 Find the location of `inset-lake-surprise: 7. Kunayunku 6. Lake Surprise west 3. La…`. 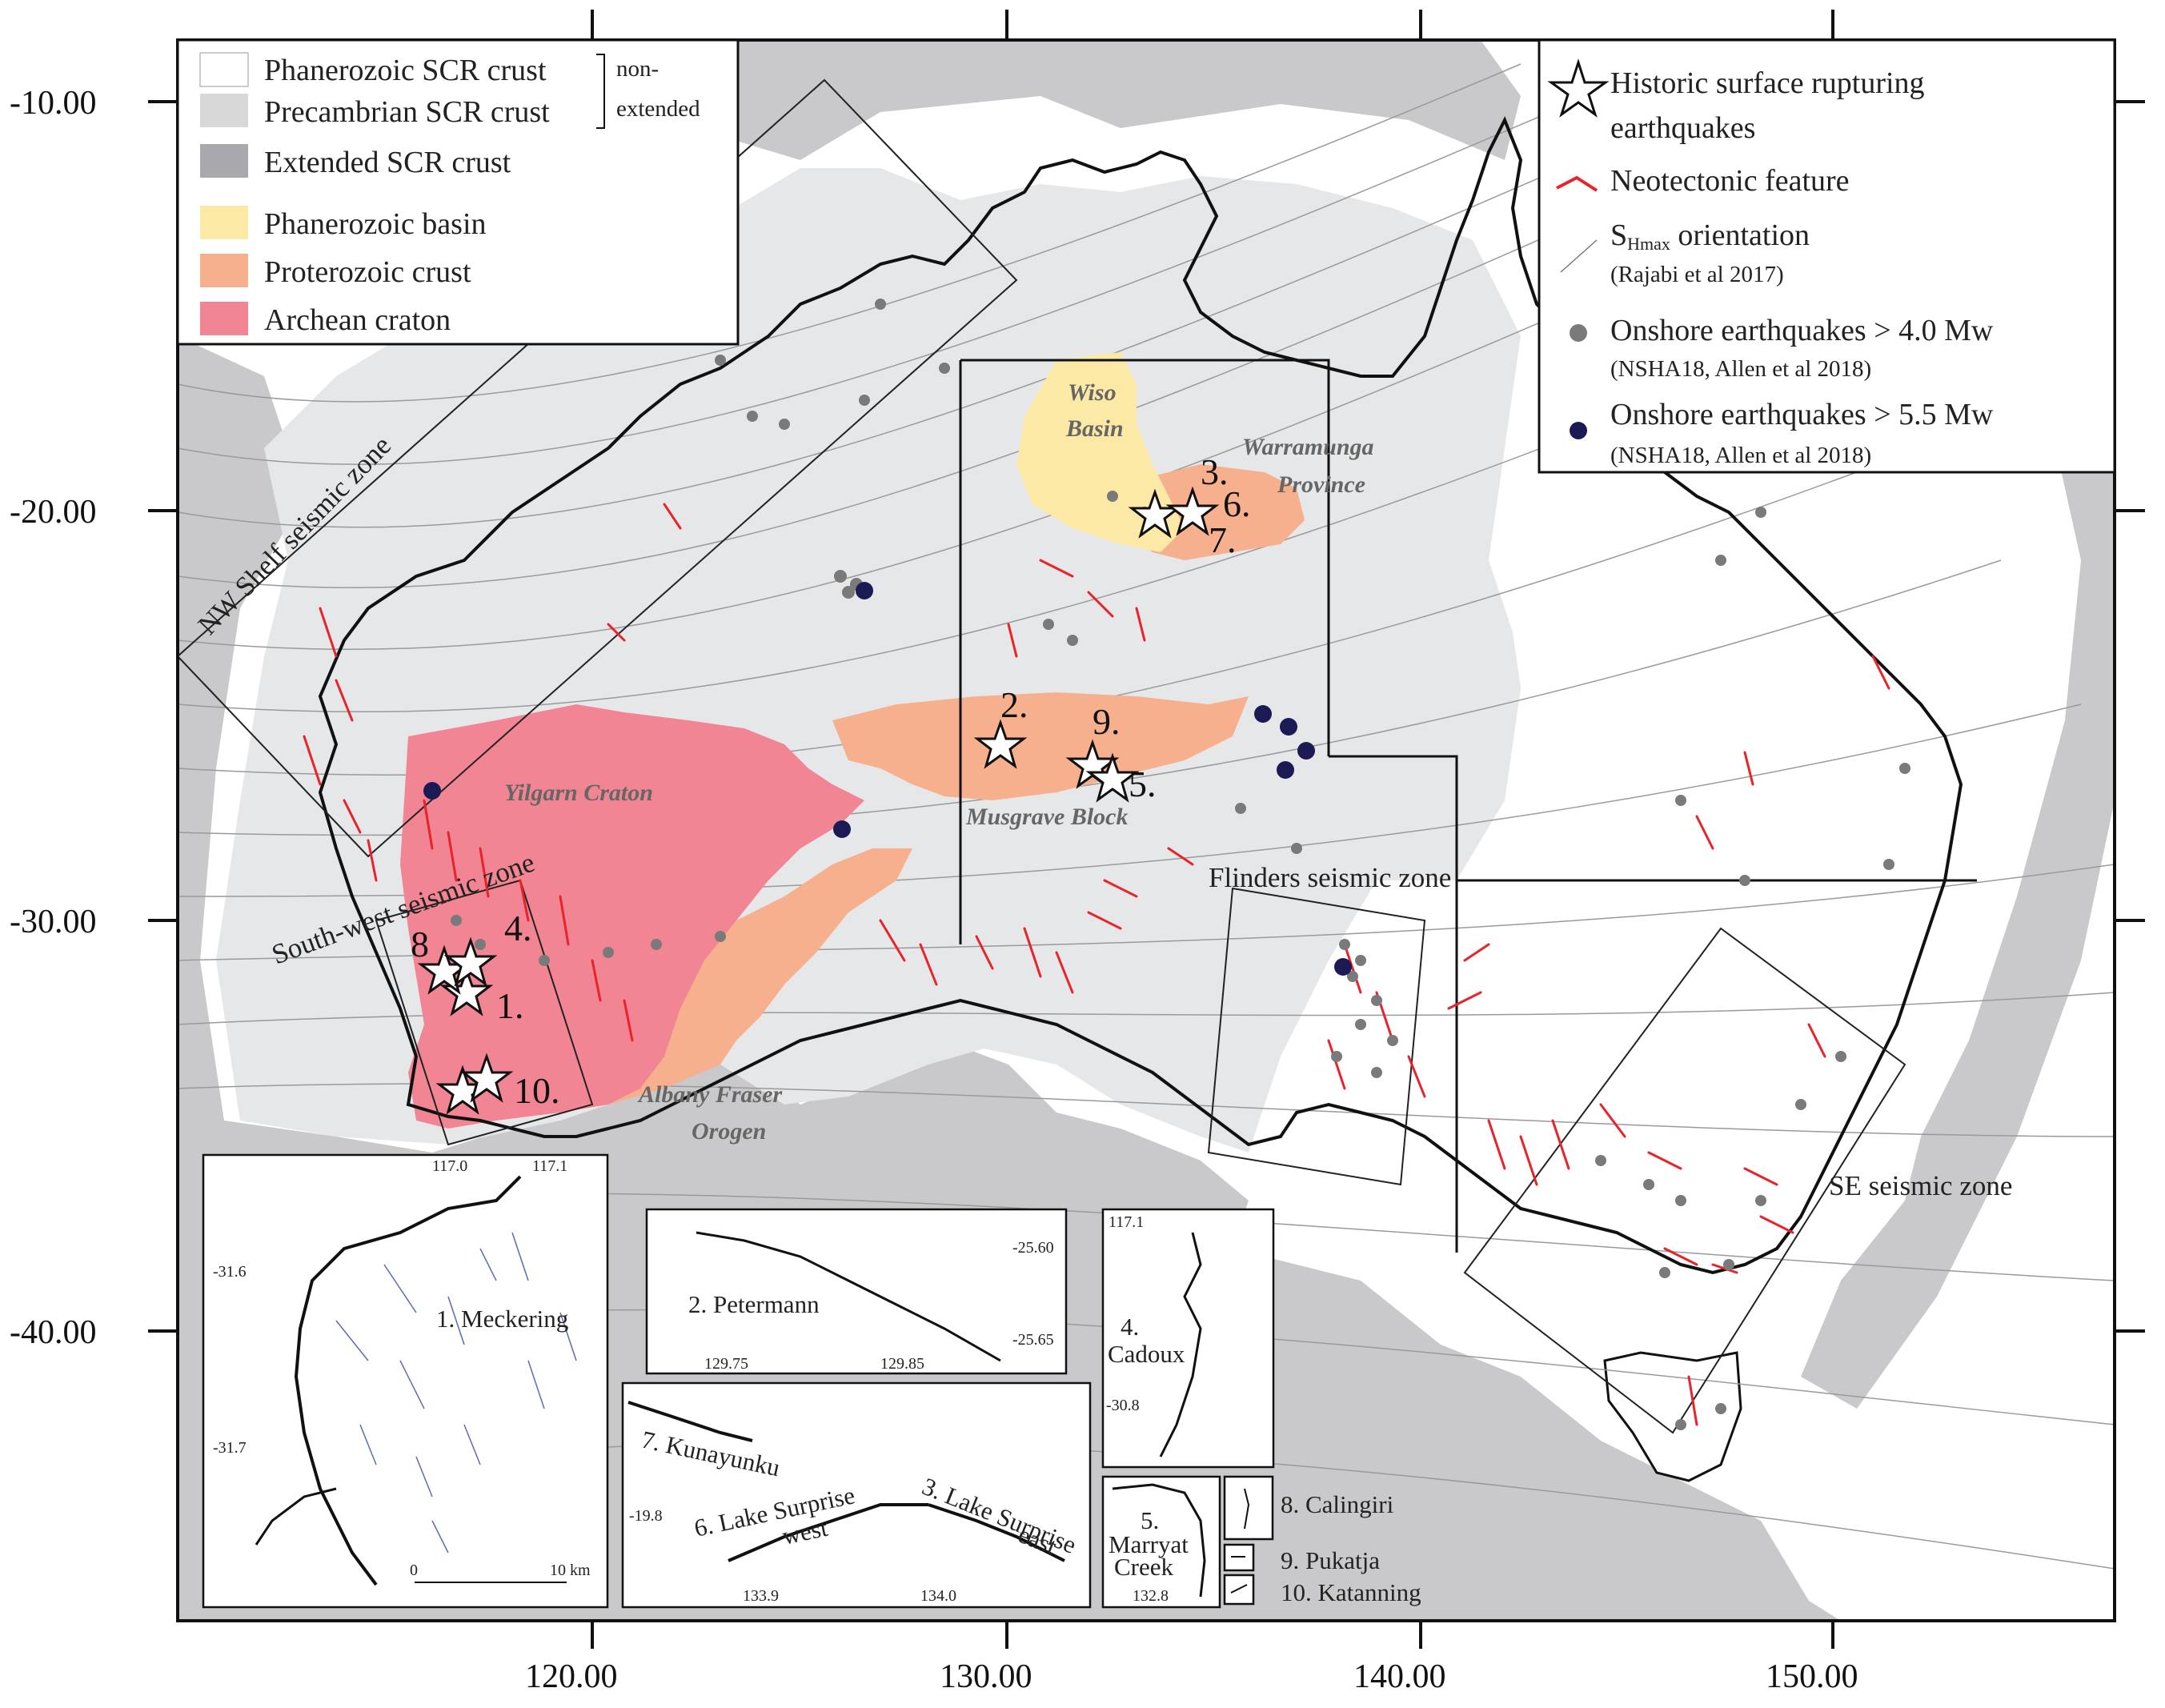

inset-lake-surprise: 7. Kunayunku 6. Lake Surprise west 3. La… is located at coordinates (857, 1495).